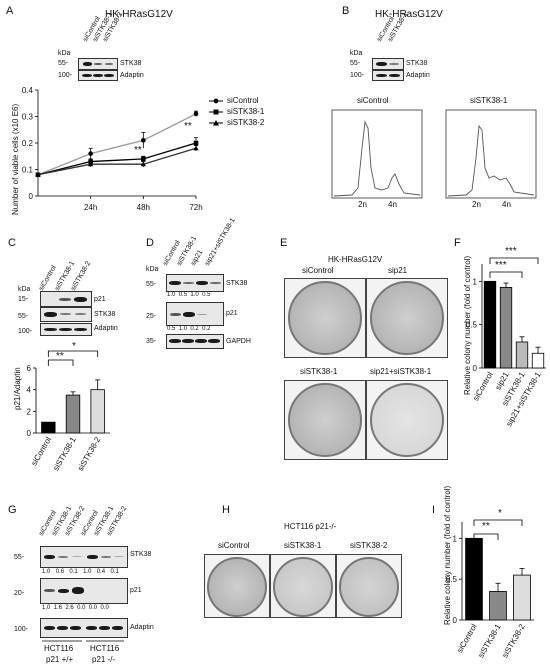 This screenshot has width=550, height=672. Describe the element at coordinates (238, 341) in the screenshot. I see `panel-d-protein-label: GAPDH` at that location.